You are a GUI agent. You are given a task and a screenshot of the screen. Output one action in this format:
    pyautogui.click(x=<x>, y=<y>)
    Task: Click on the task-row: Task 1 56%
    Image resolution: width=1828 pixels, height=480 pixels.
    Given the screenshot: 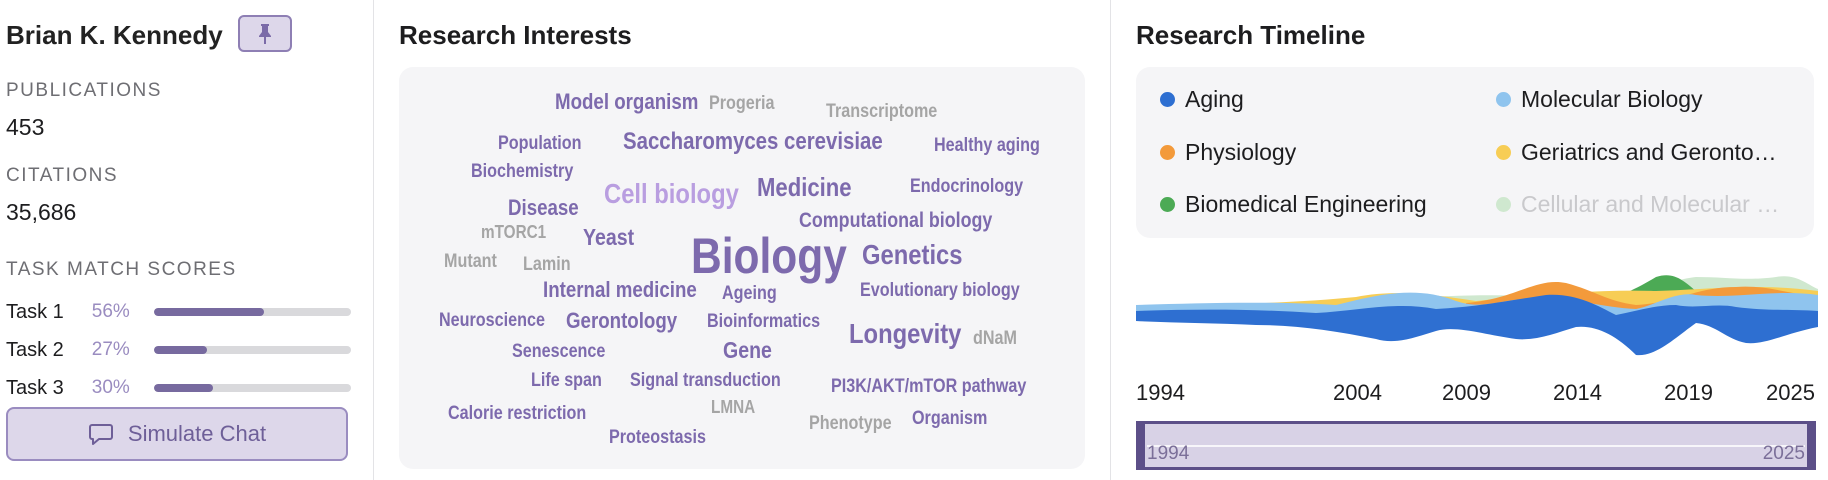 What is the action you would take?
    pyautogui.click(x=178, y=312)
    